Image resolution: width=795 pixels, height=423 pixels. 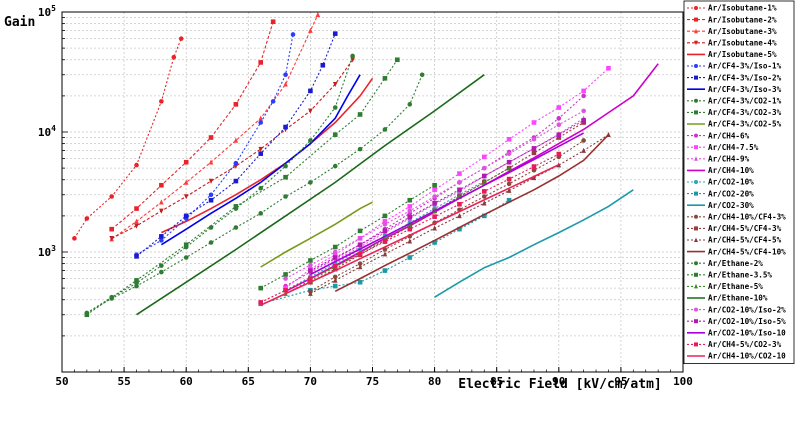 What do you see at coordinates (745, 344) in the screenshot?
I see `legend-label: Ar/CH4-5%/CO2-3%` at bounding box center [745, 344].